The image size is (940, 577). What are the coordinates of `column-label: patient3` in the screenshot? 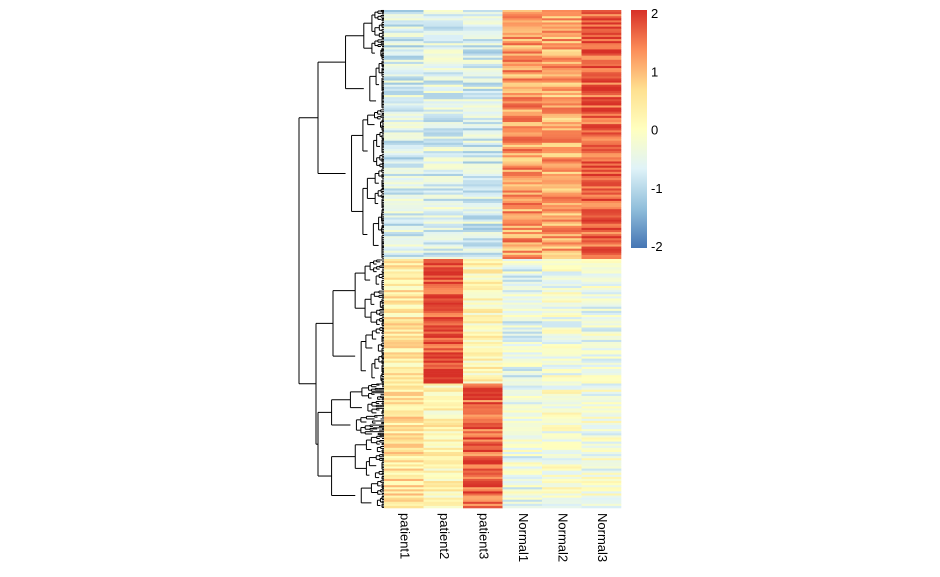 It's located at (483, 536).